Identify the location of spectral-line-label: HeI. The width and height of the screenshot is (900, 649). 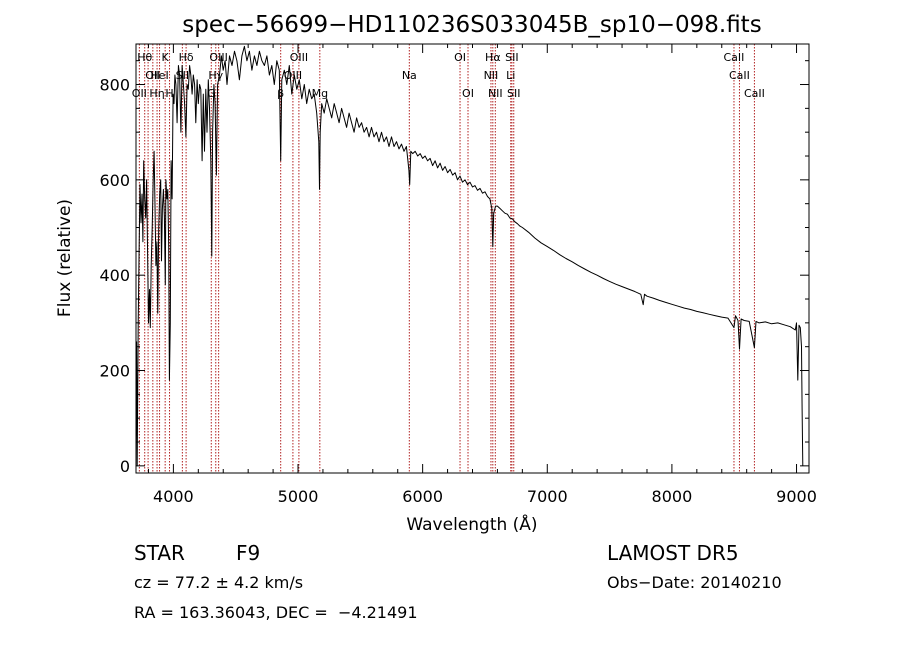
(159, 75).